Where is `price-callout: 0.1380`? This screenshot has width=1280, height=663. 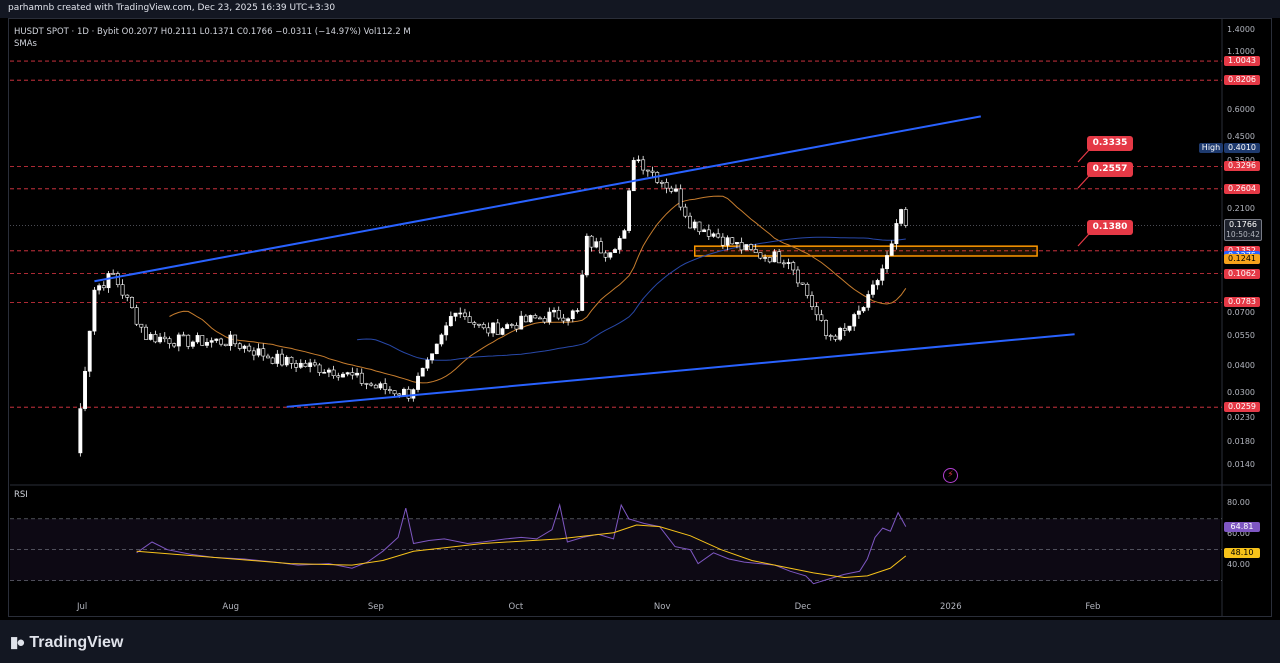 price-callout: 0.1380 is located at coordinates (1110, 227).